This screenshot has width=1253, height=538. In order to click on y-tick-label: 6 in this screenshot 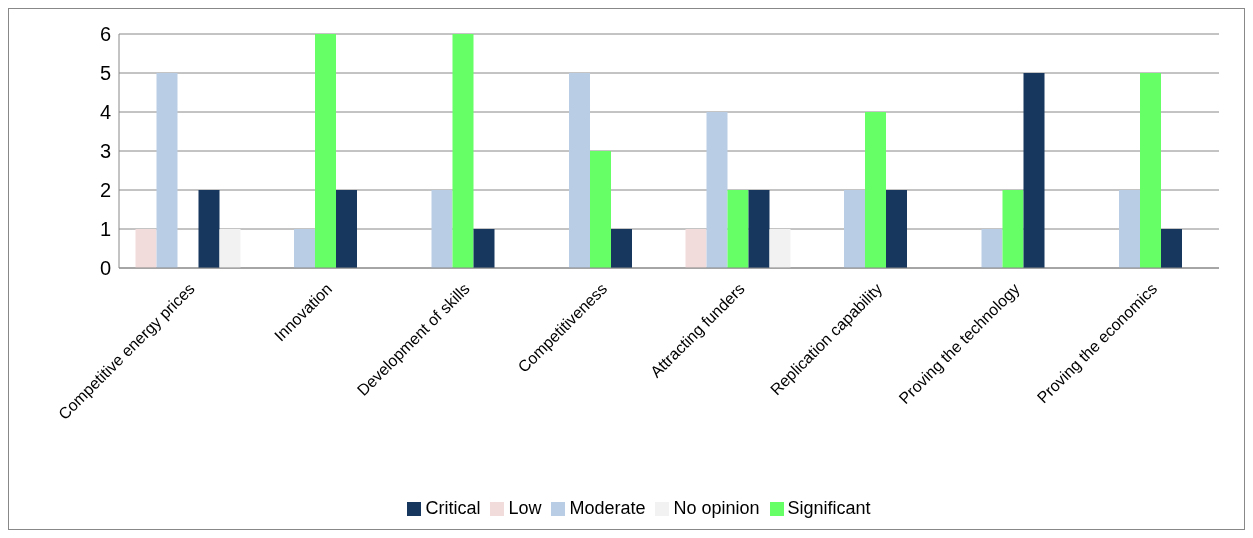, I will do `click(105, 34)`.